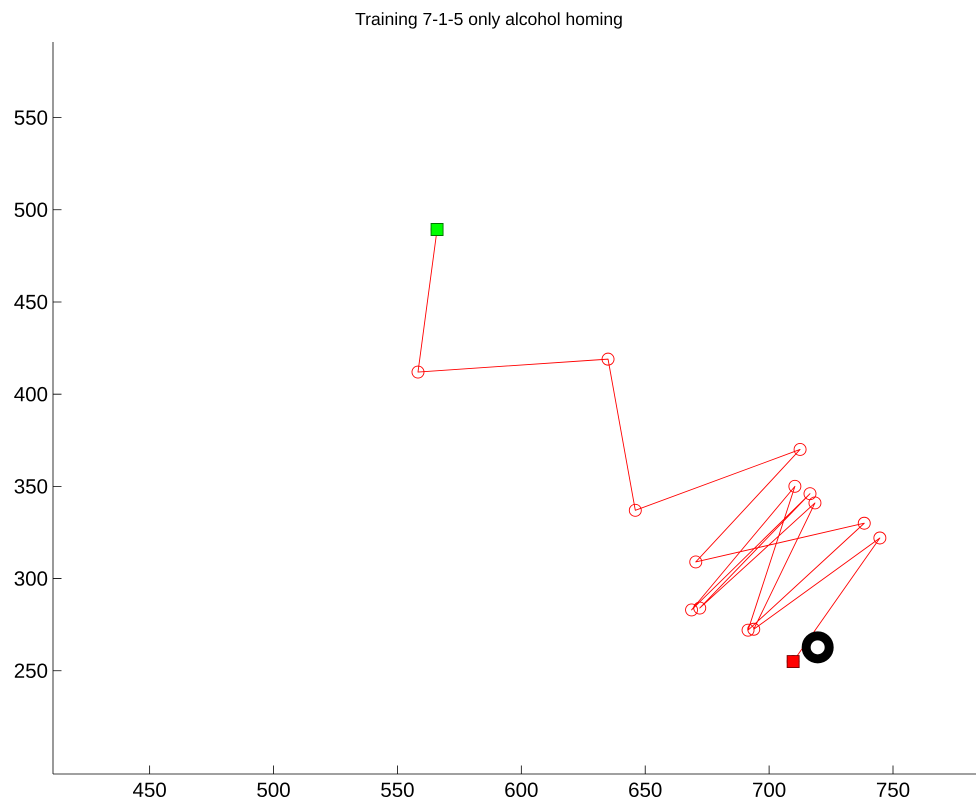 Image resolution: width=976 pixels, height=805 pixels. What do you see at coordinates (397, 790) in the screenshot?
I see `x-tick-label: 550` at bounding box center [397, 790].